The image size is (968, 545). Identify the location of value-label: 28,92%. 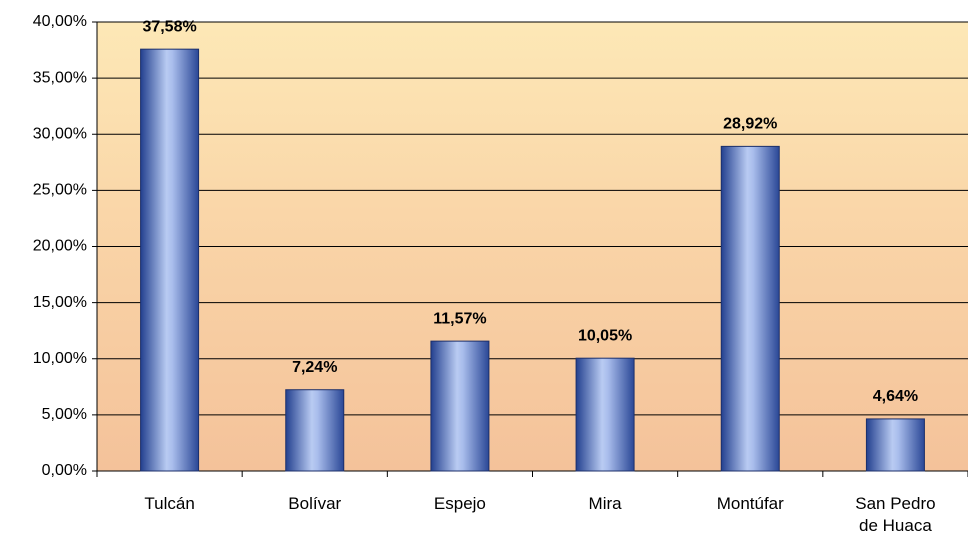
(750, 124).